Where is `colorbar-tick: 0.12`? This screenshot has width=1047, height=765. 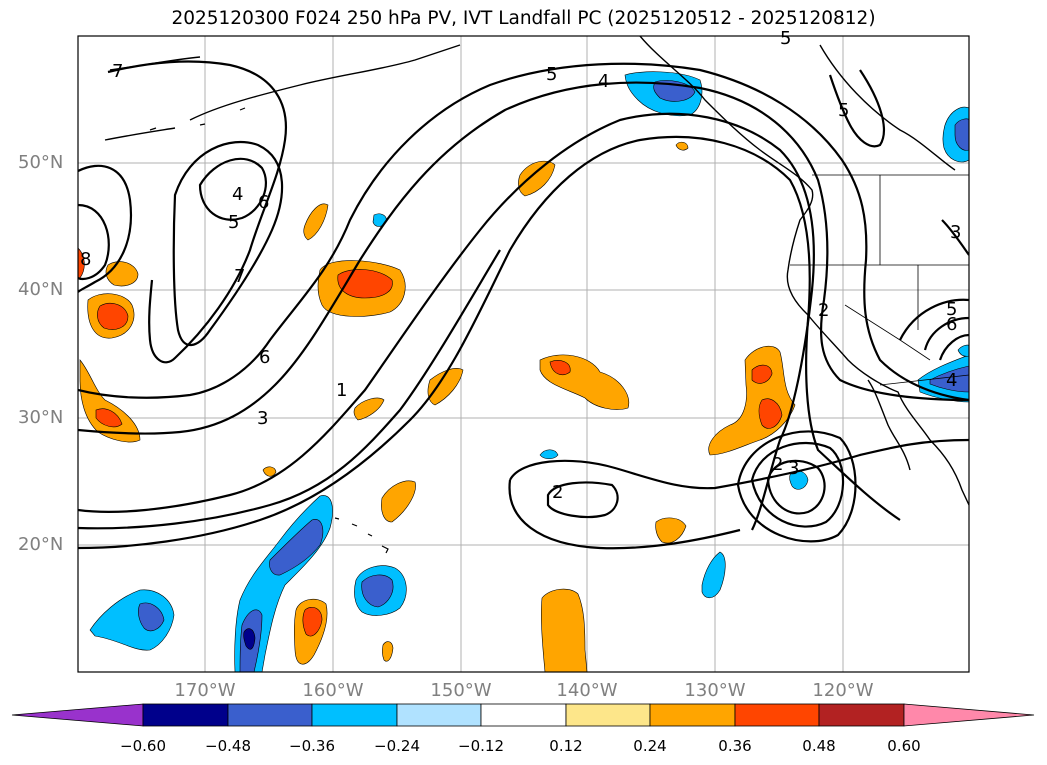 colorbar-tick: 0.12 is located at coordinates (566, 746).